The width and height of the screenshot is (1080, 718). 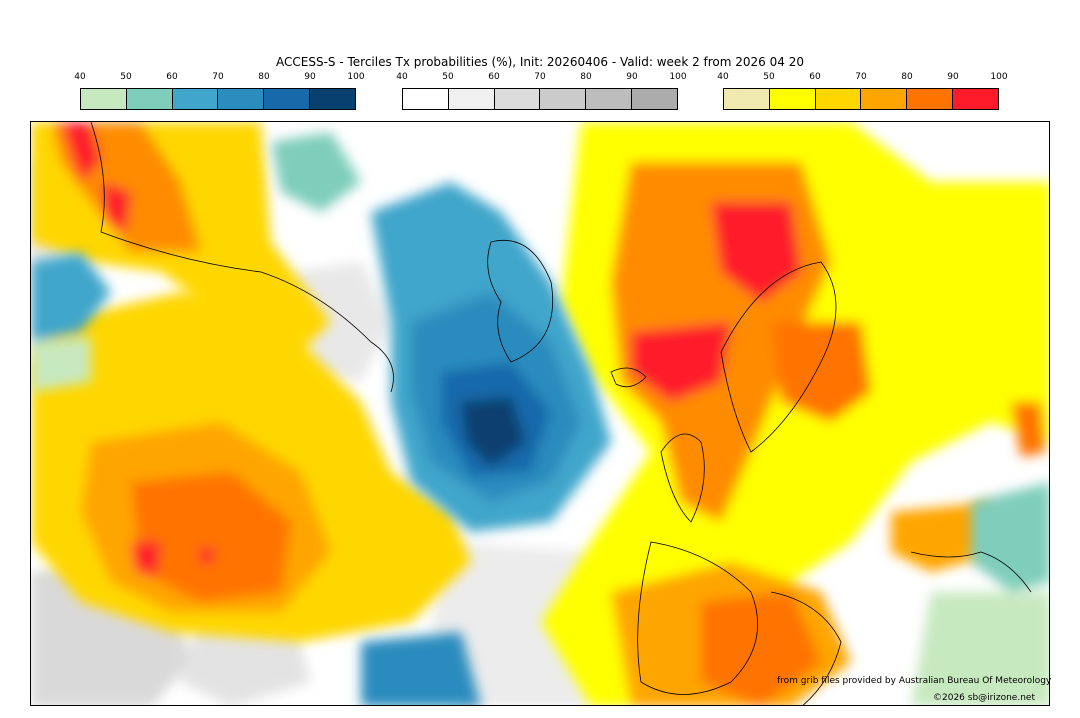 I want to click on colorbar-near-normal, so click(x=540, y=99).